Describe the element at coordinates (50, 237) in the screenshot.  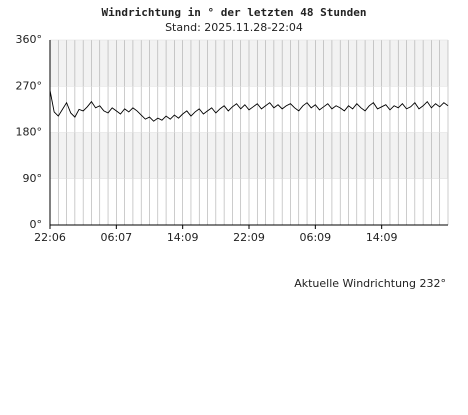
I see `x-tick-label: 22:06` at that location.